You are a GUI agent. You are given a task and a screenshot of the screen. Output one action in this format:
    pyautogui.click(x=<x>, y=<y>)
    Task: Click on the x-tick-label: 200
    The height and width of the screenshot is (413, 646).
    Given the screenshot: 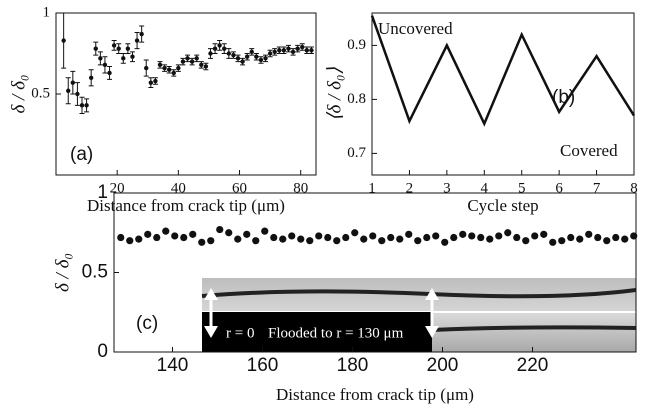 What is the action you would take?
    pyautogui.click(x=443, y=365)
    